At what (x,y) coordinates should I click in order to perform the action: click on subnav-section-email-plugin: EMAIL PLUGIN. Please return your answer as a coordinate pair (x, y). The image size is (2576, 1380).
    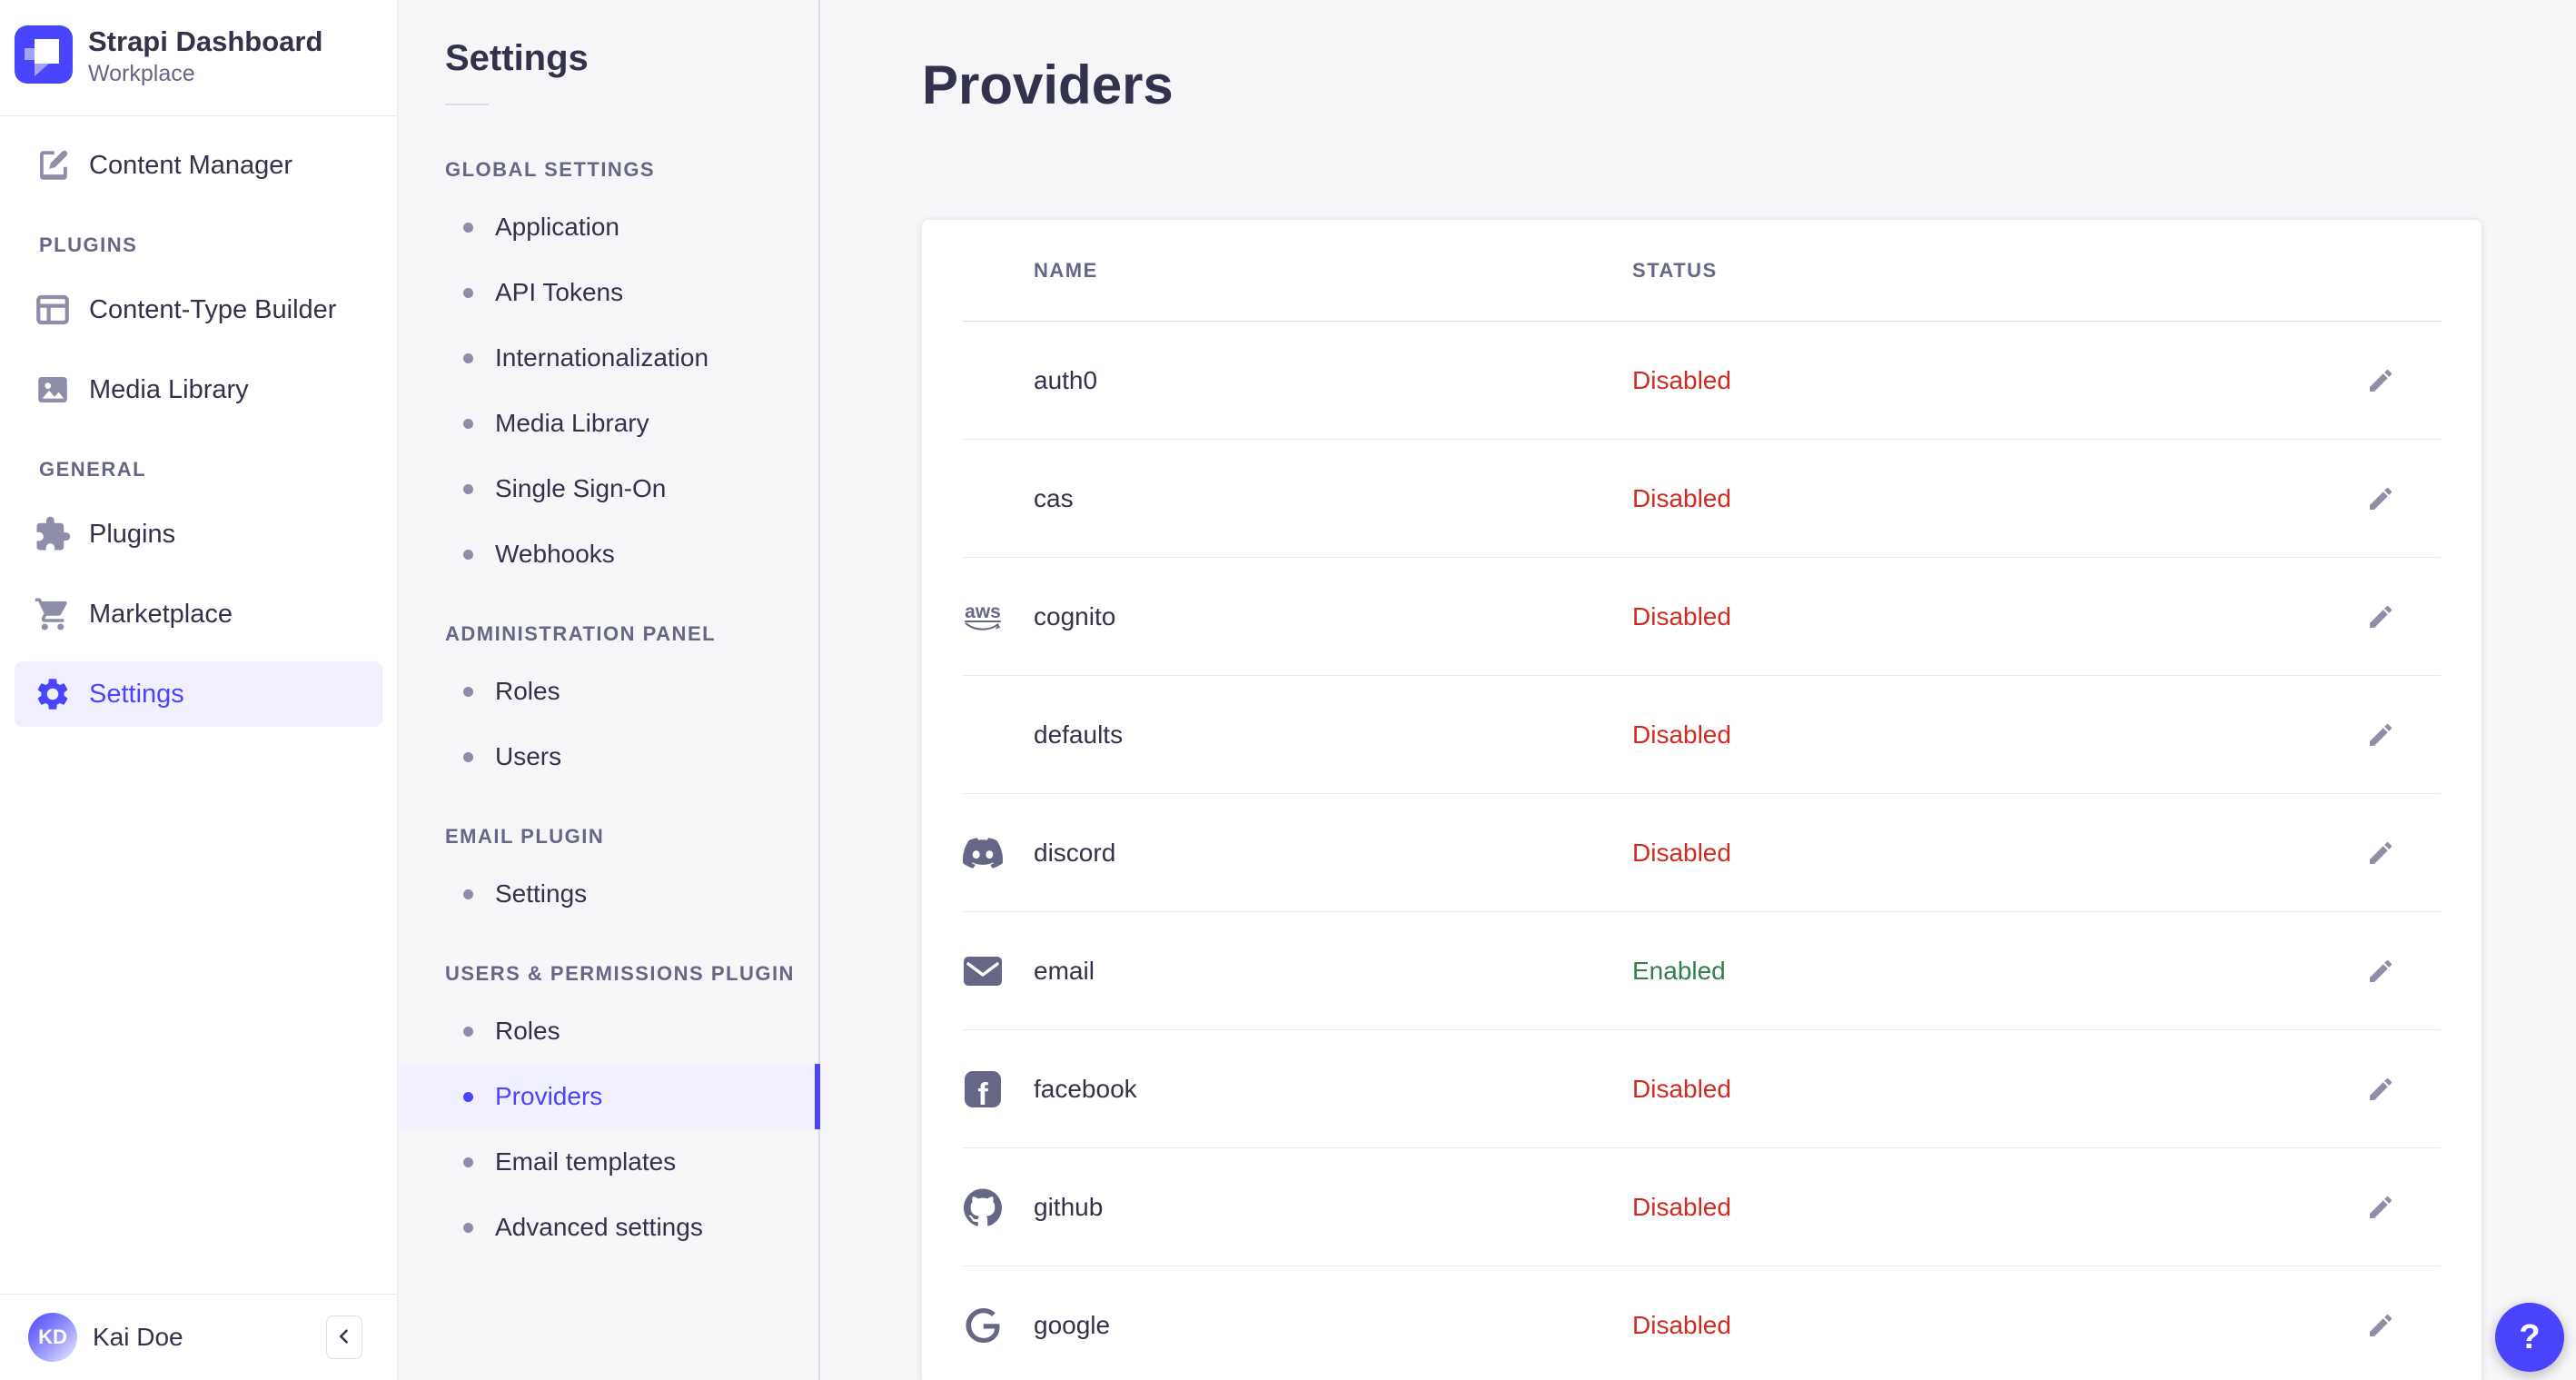
    Looking at the image, I should click on (525, 836).